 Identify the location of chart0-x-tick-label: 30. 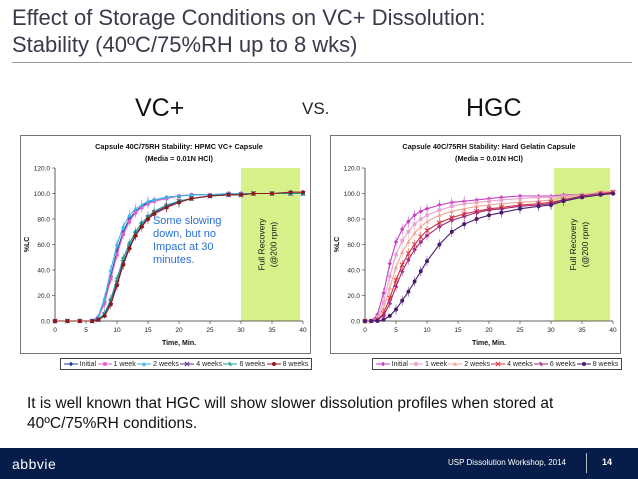
(241, 330).